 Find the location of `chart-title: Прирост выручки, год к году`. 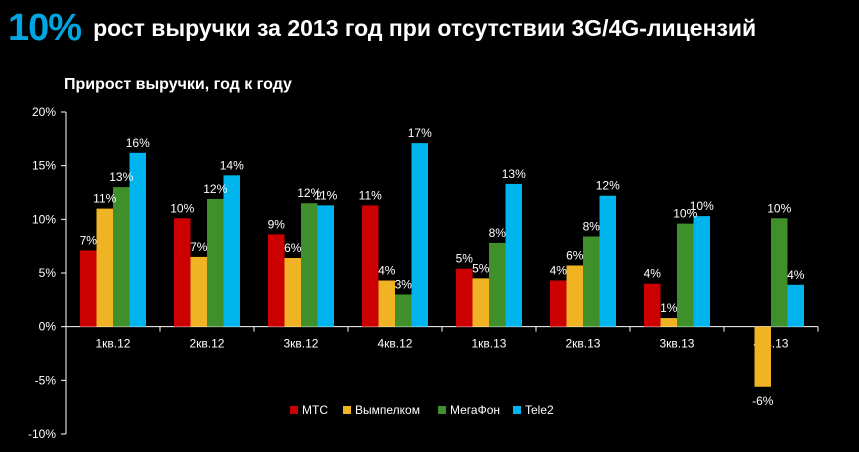

chart-title: Прирост выручки, год к году is located at coordinates (178, 84).